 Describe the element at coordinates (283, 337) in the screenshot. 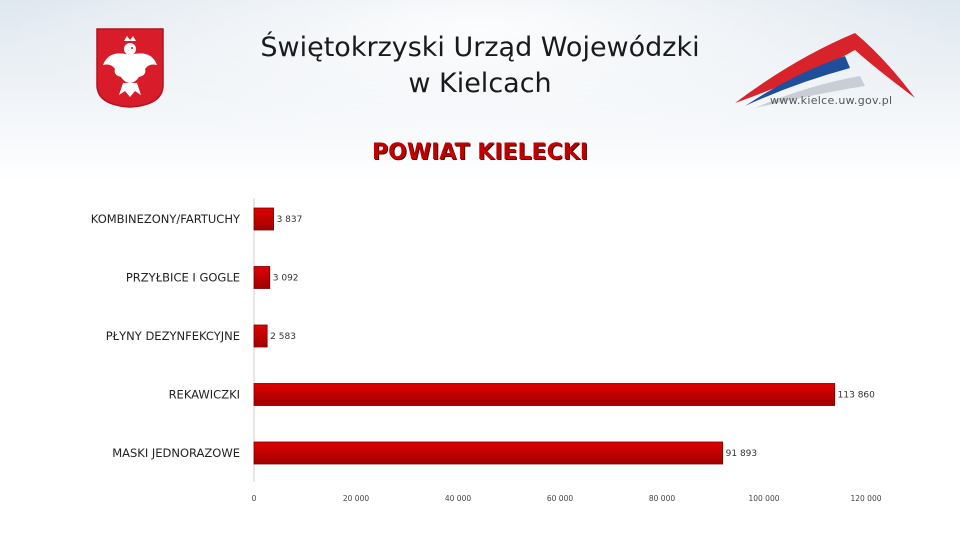

I see `data-label: 2 583` at that location.